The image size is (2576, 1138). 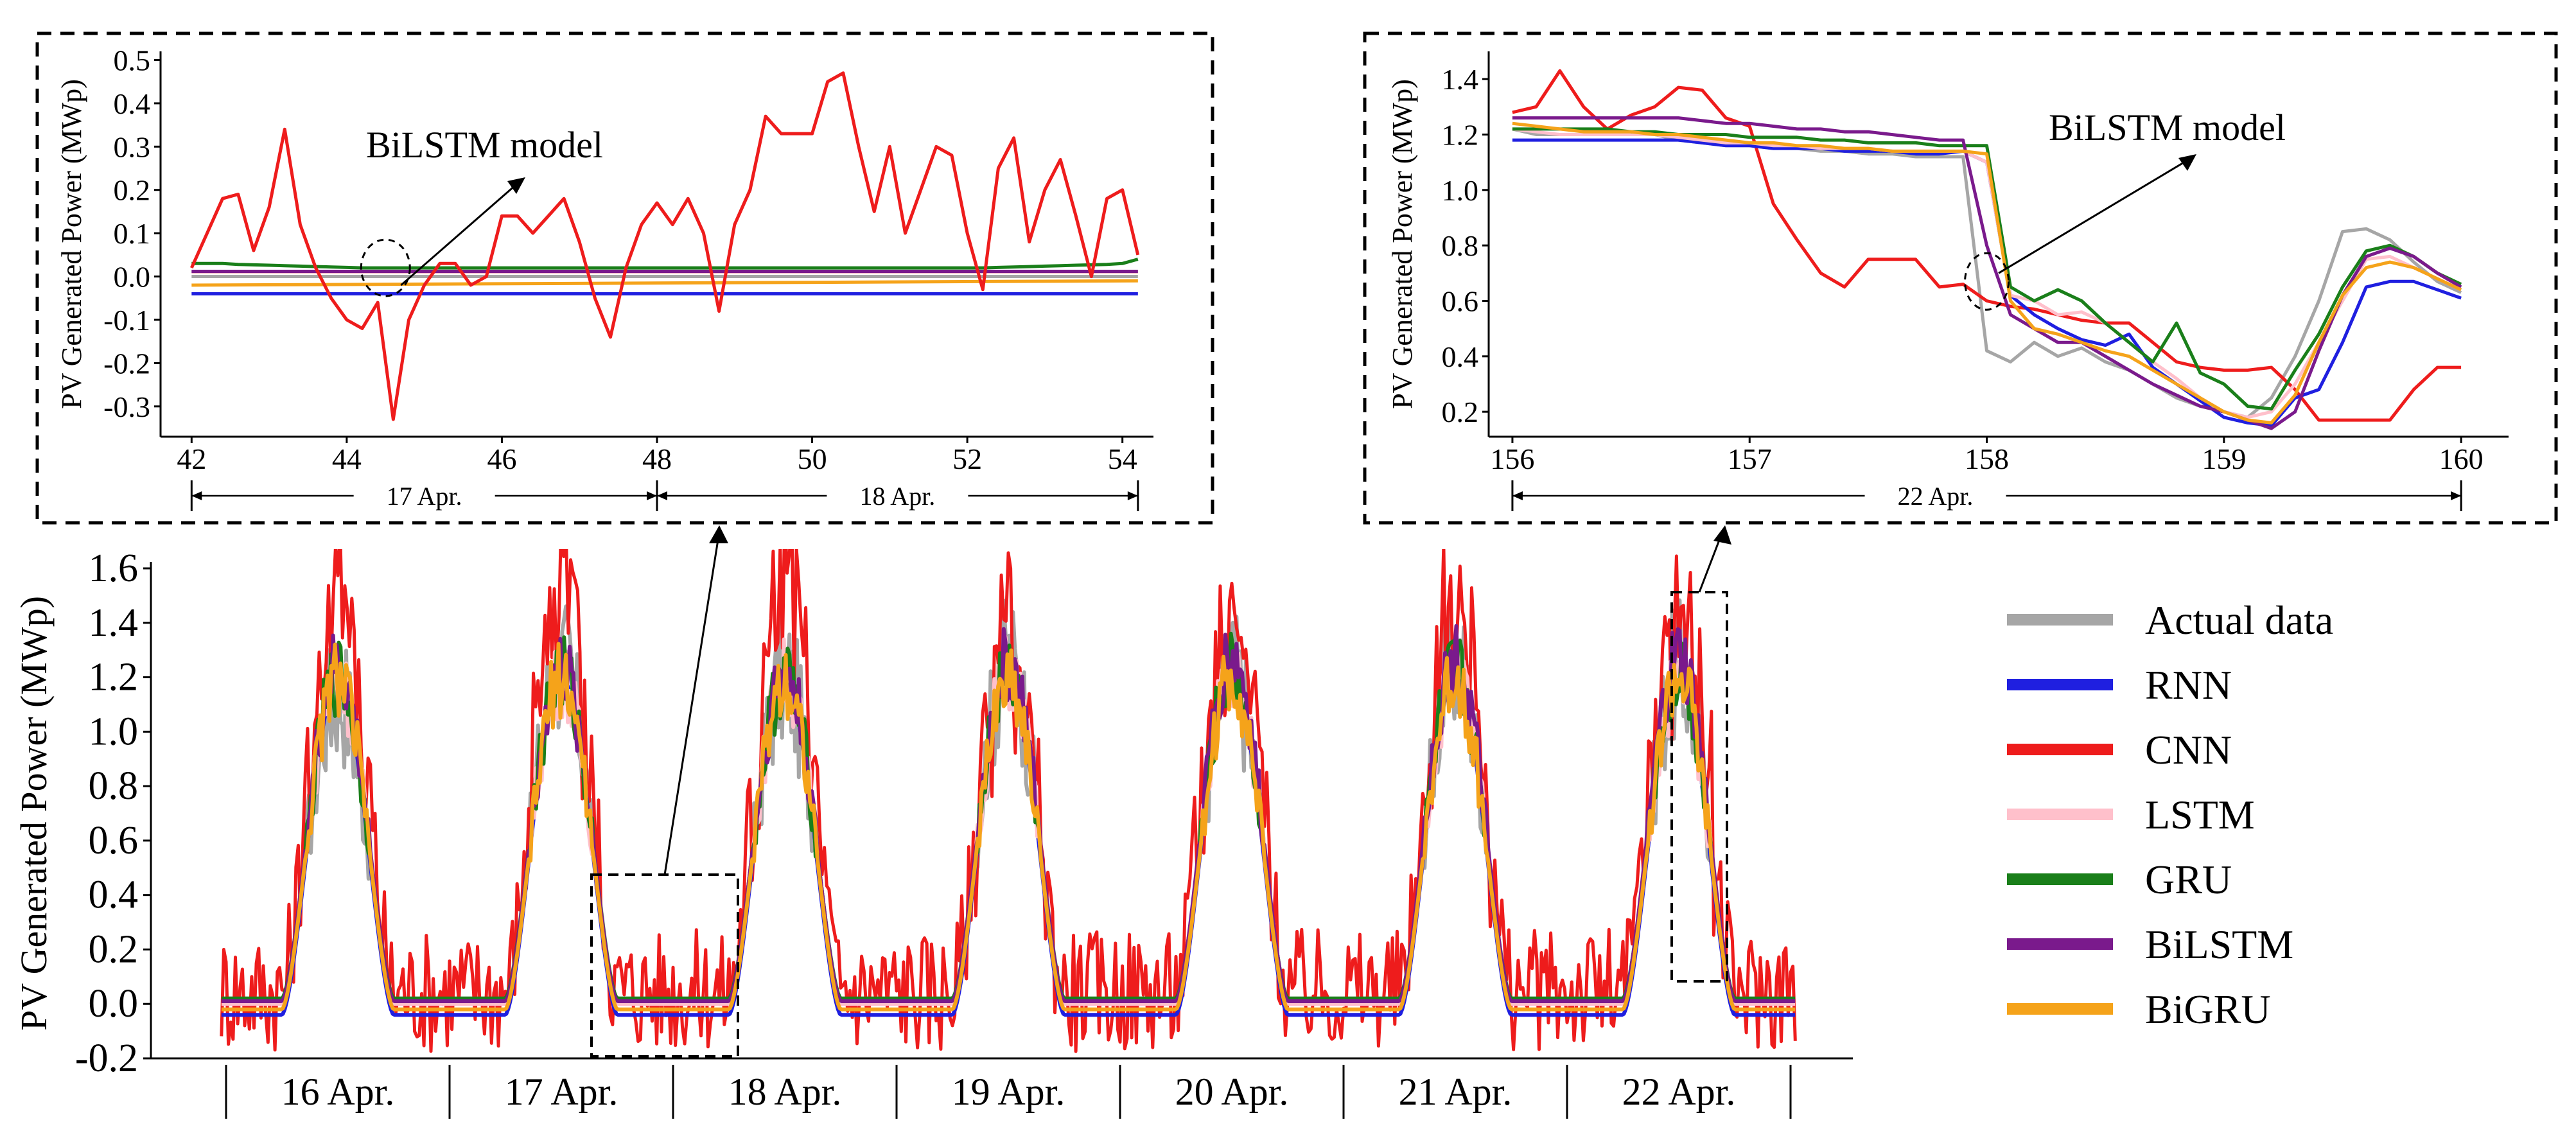 What do you see at coordinates (2239, 620) in the screenshot?
I see `legend-label-actual-data: Actual data` at bounding box center [2239, 620].